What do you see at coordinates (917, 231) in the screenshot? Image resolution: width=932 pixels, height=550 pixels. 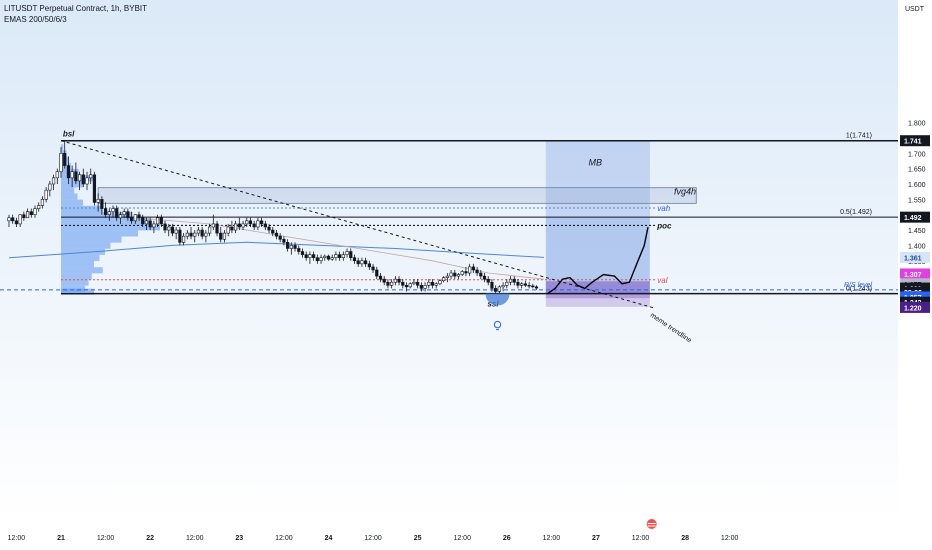 I see `y-tick-label: 1.450` at bounding box center [917, 231].